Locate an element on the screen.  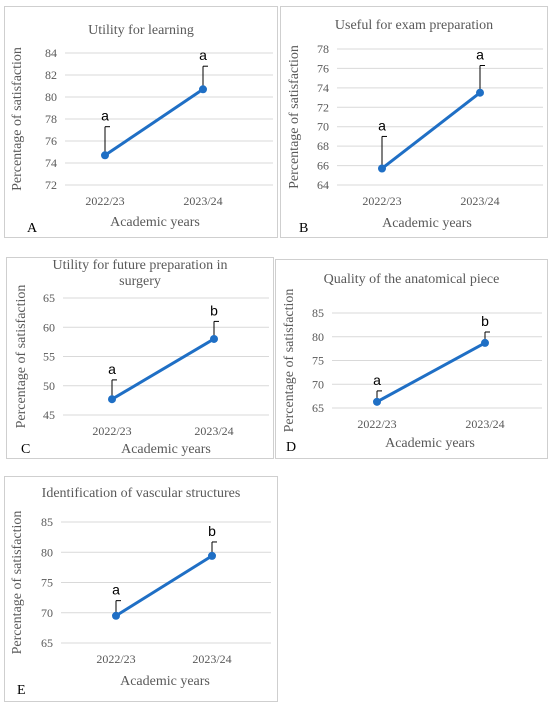
y-tick-label: 64 is located at coordinates (323, 185).